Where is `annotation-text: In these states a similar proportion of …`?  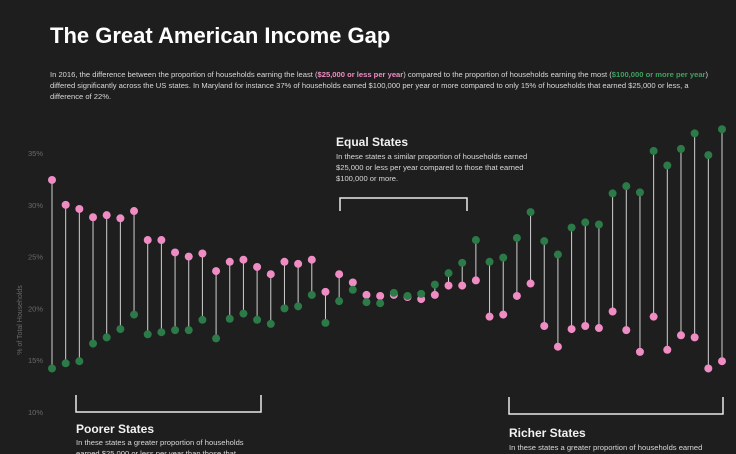
annotation-text: In these states a similar proportion of … is located at coordinates (431, 156).